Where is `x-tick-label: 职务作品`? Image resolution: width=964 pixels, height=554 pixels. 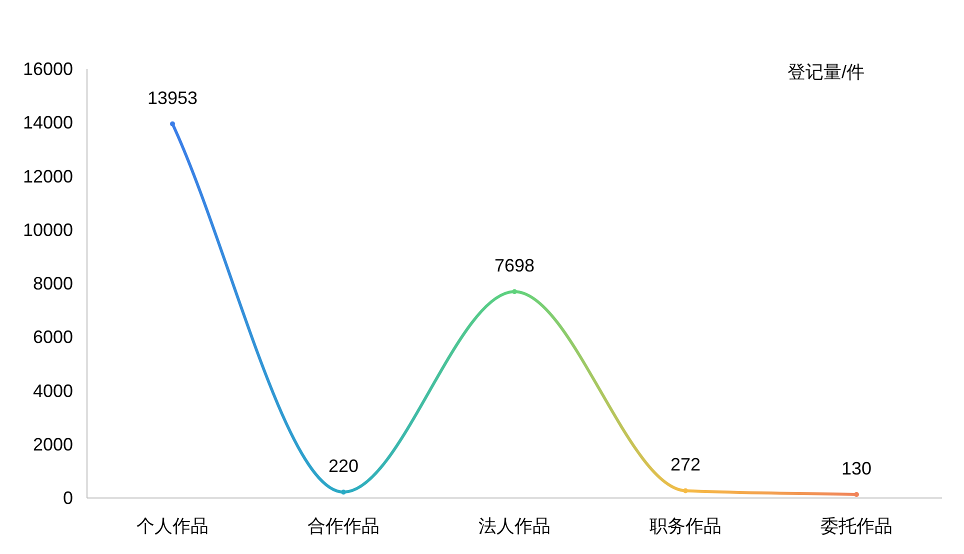
x-tick-label: 职务作品 is located at coordinates (686, 526).